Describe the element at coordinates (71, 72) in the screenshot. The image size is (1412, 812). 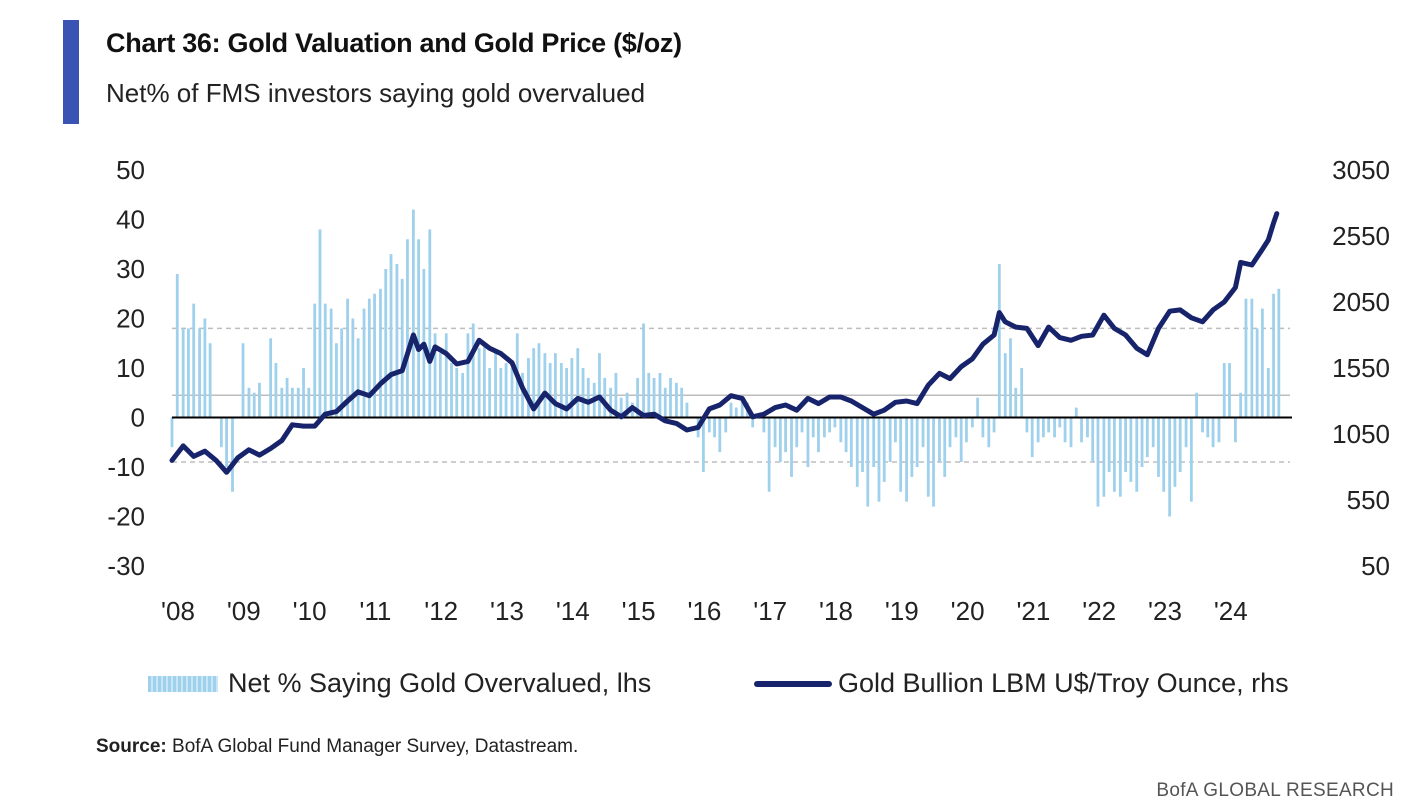
I see `title-accent-bar` at that location.